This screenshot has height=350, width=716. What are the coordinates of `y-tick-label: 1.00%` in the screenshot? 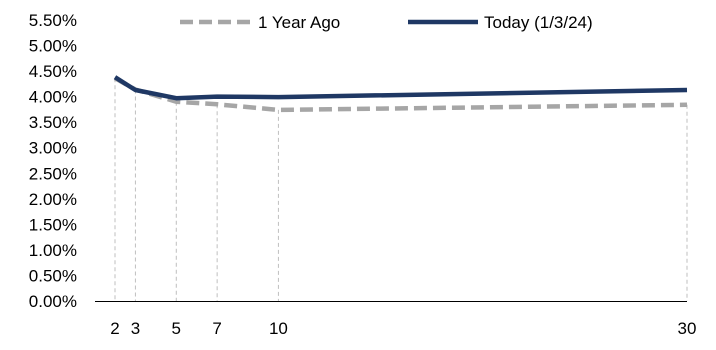 It's located at (53, 250).